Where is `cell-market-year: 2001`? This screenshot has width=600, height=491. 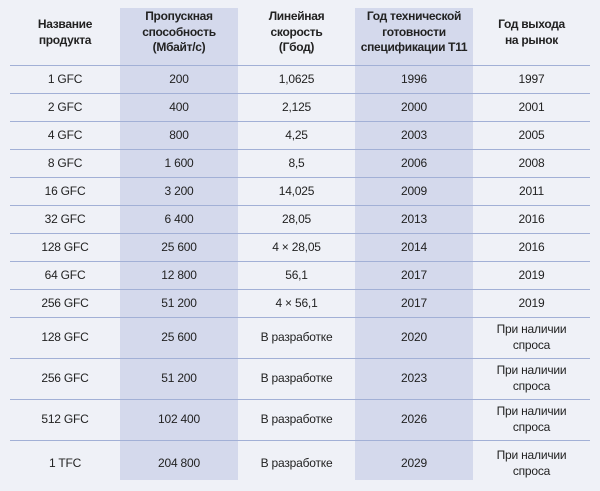 cell-market-year: 2001 is located at coordinates (531, 107).